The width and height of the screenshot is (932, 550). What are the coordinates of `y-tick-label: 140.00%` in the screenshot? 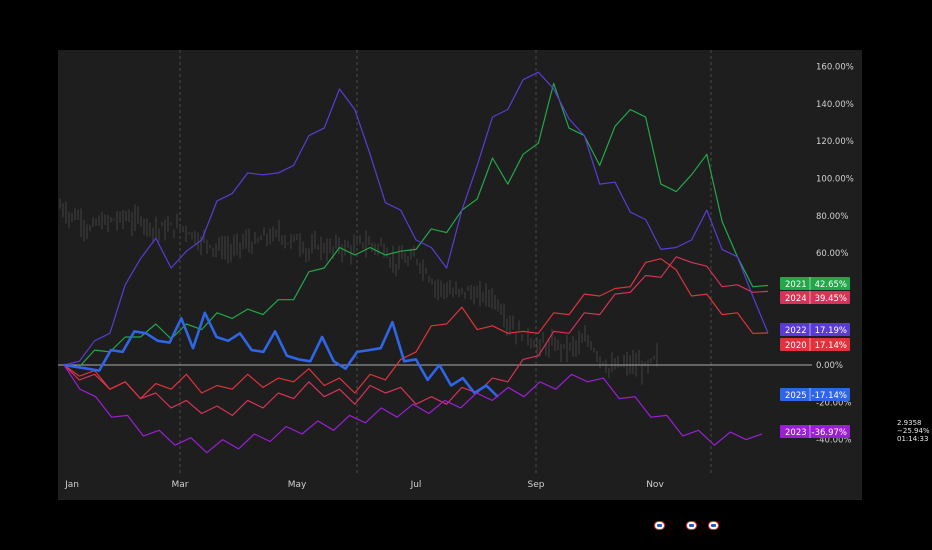 It's located at (835, 105).